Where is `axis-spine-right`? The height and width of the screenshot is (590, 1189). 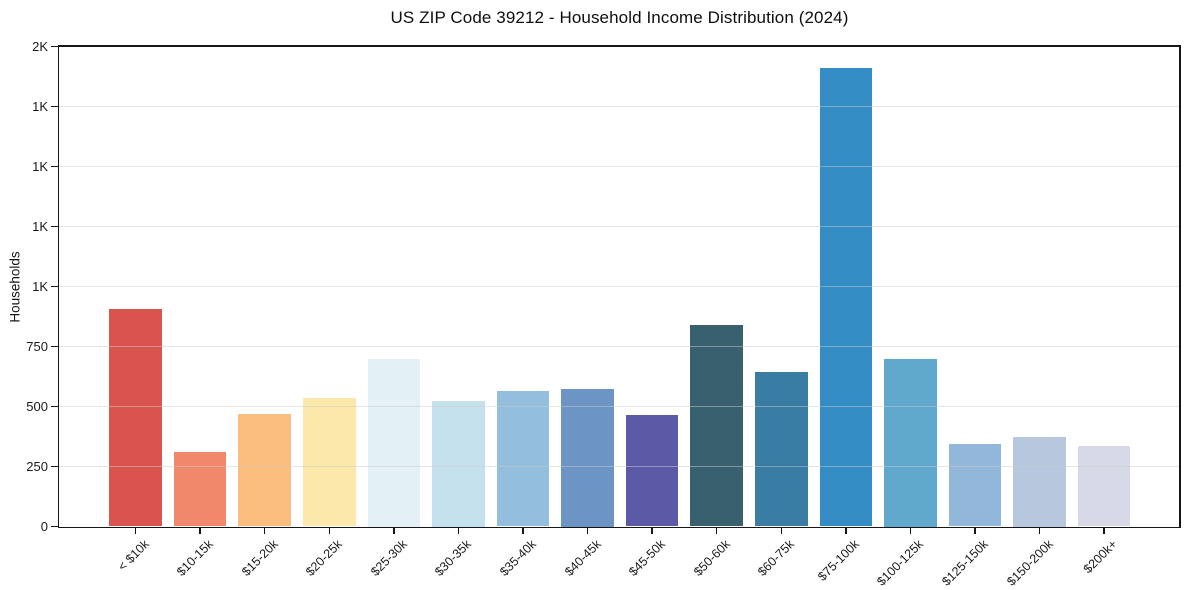
axis-spine-right is located at coordinates (1180, 287).